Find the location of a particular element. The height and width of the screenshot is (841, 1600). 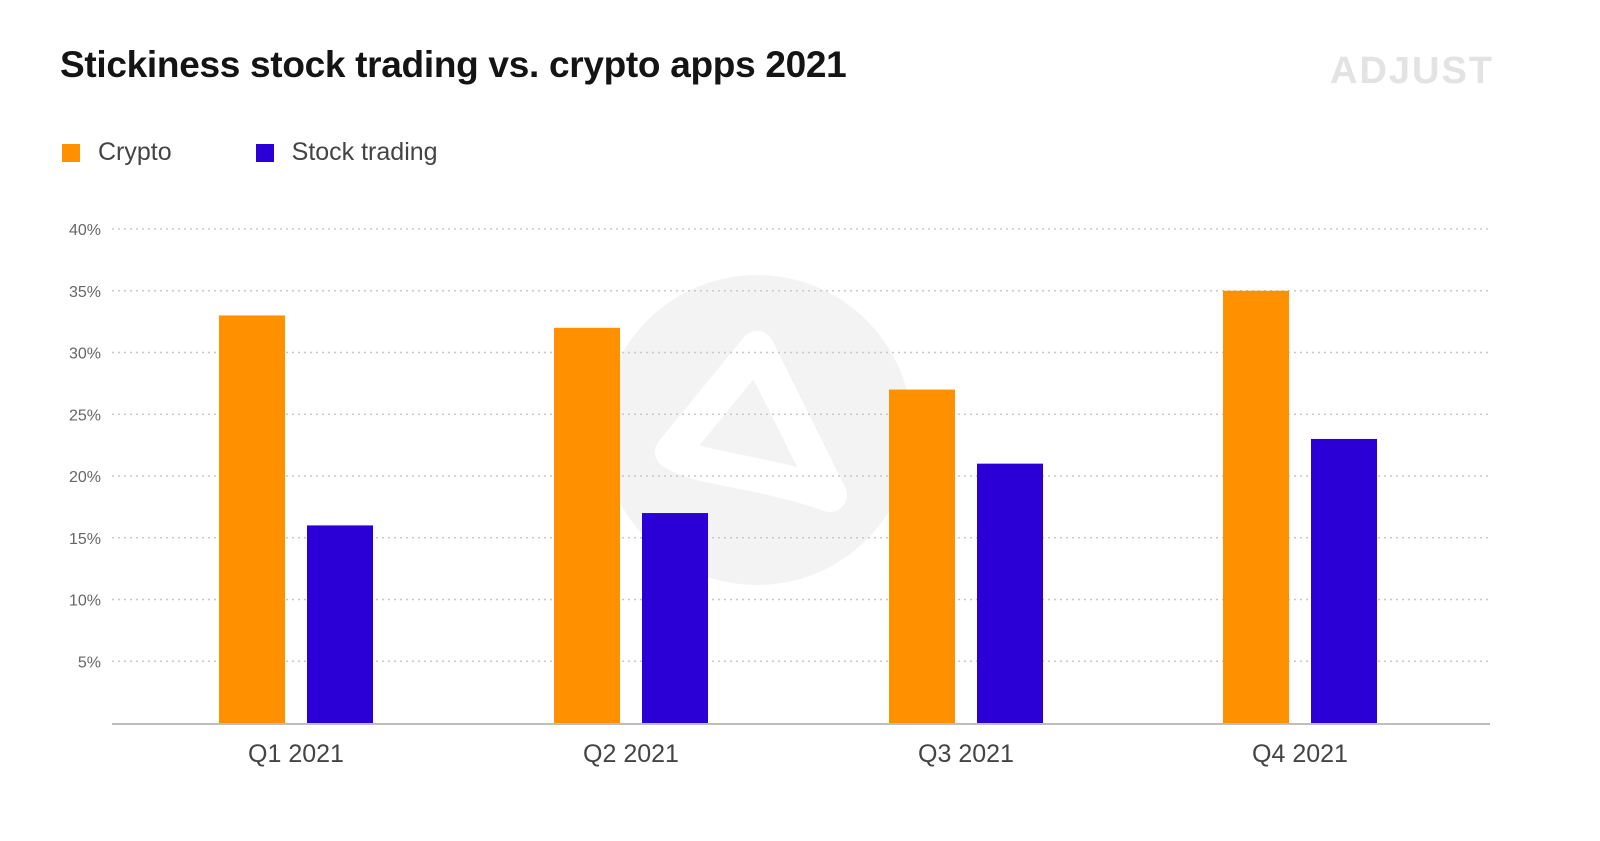

watermark-logo-icon is located at coordinates (757, 430).